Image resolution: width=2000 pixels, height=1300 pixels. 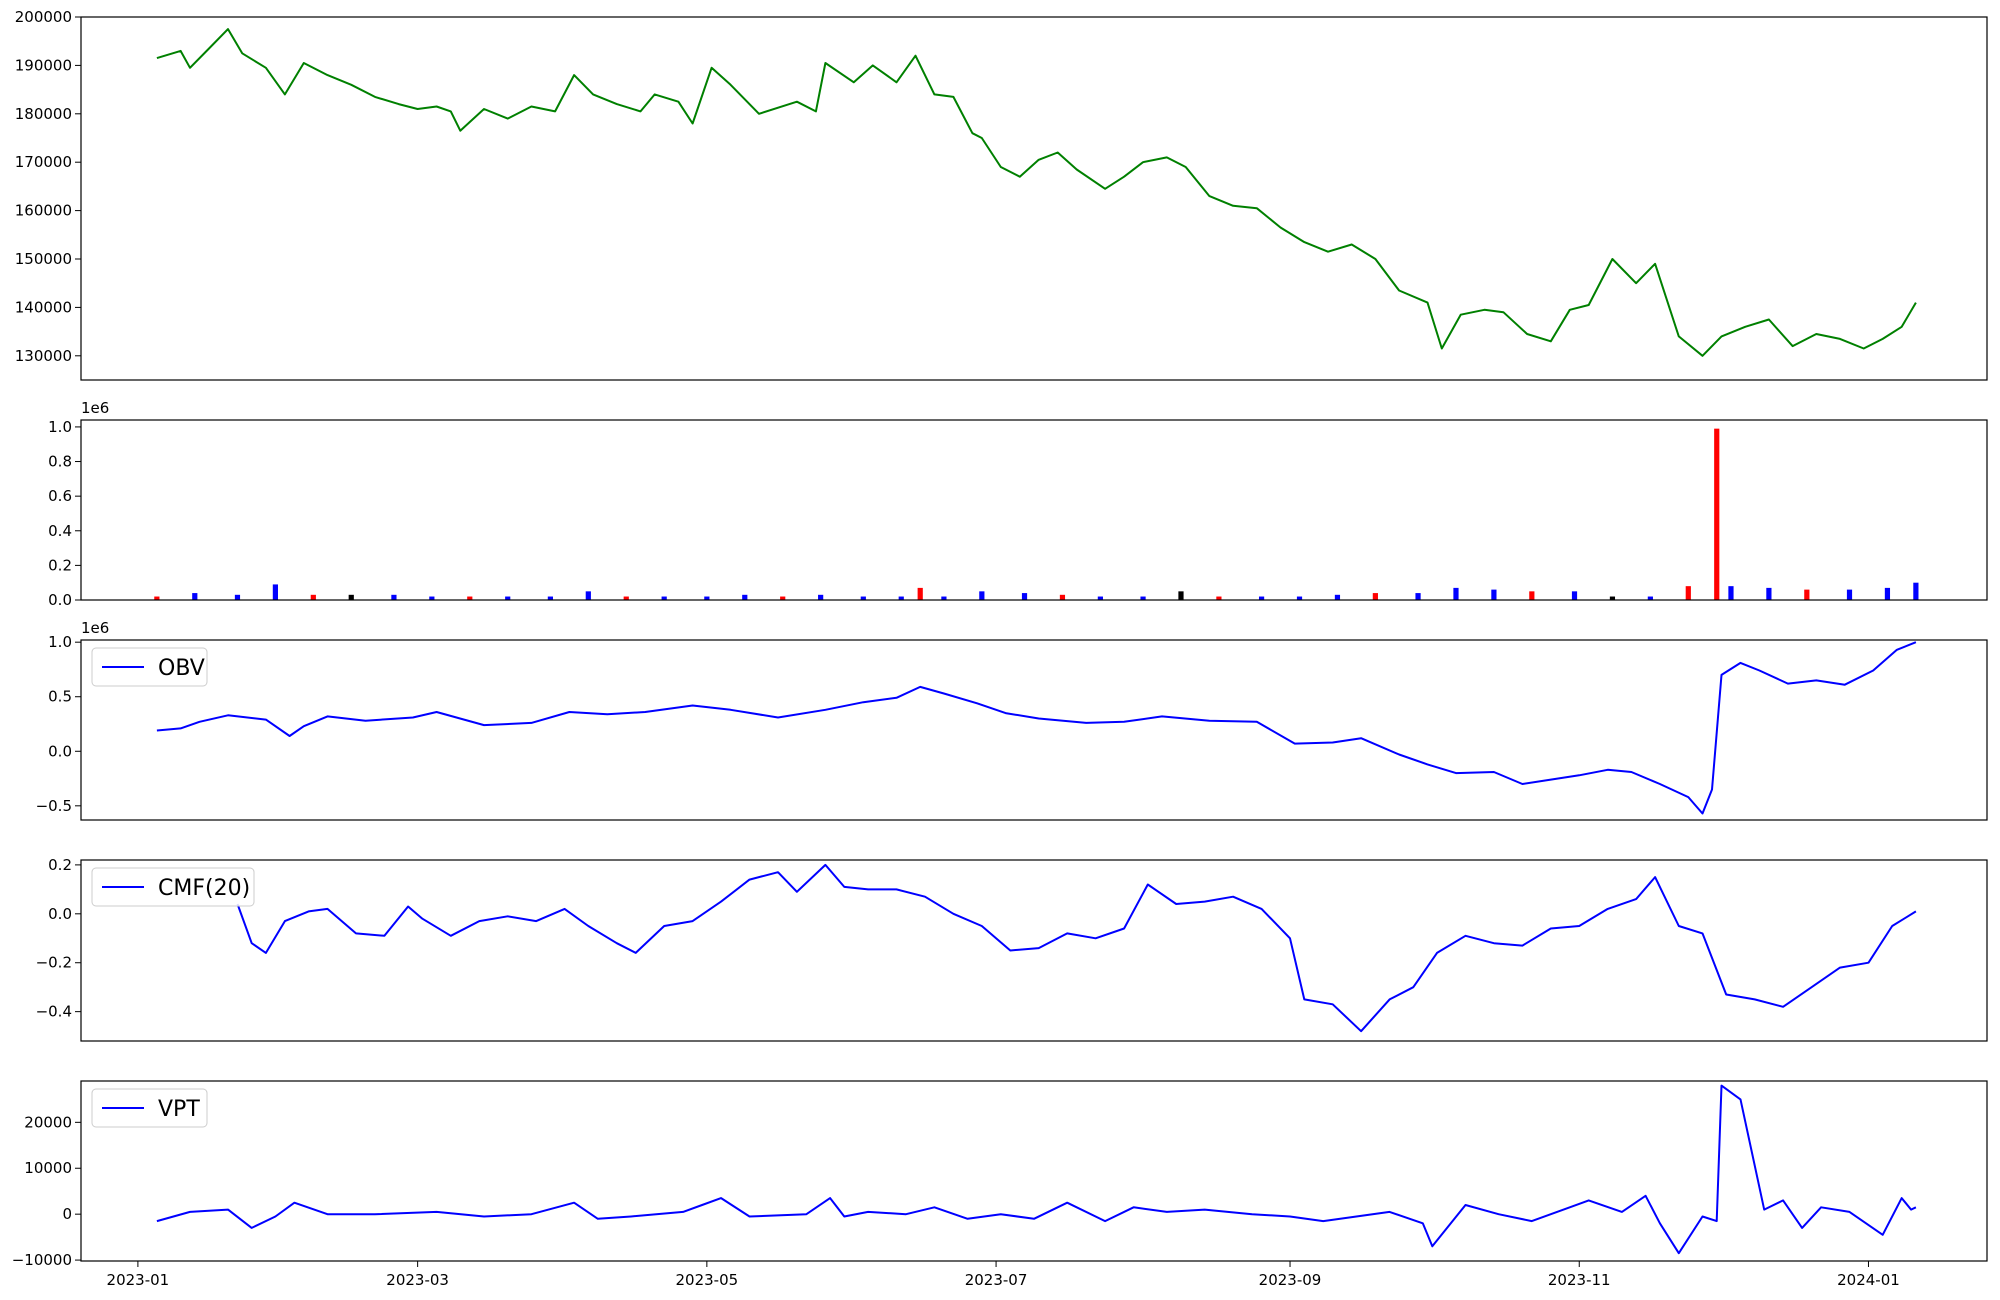 What do you see at coordinates (48, 1122) in the screenshot?
I see `y-tick-label: 20000` at bounding box center [48, 1122].